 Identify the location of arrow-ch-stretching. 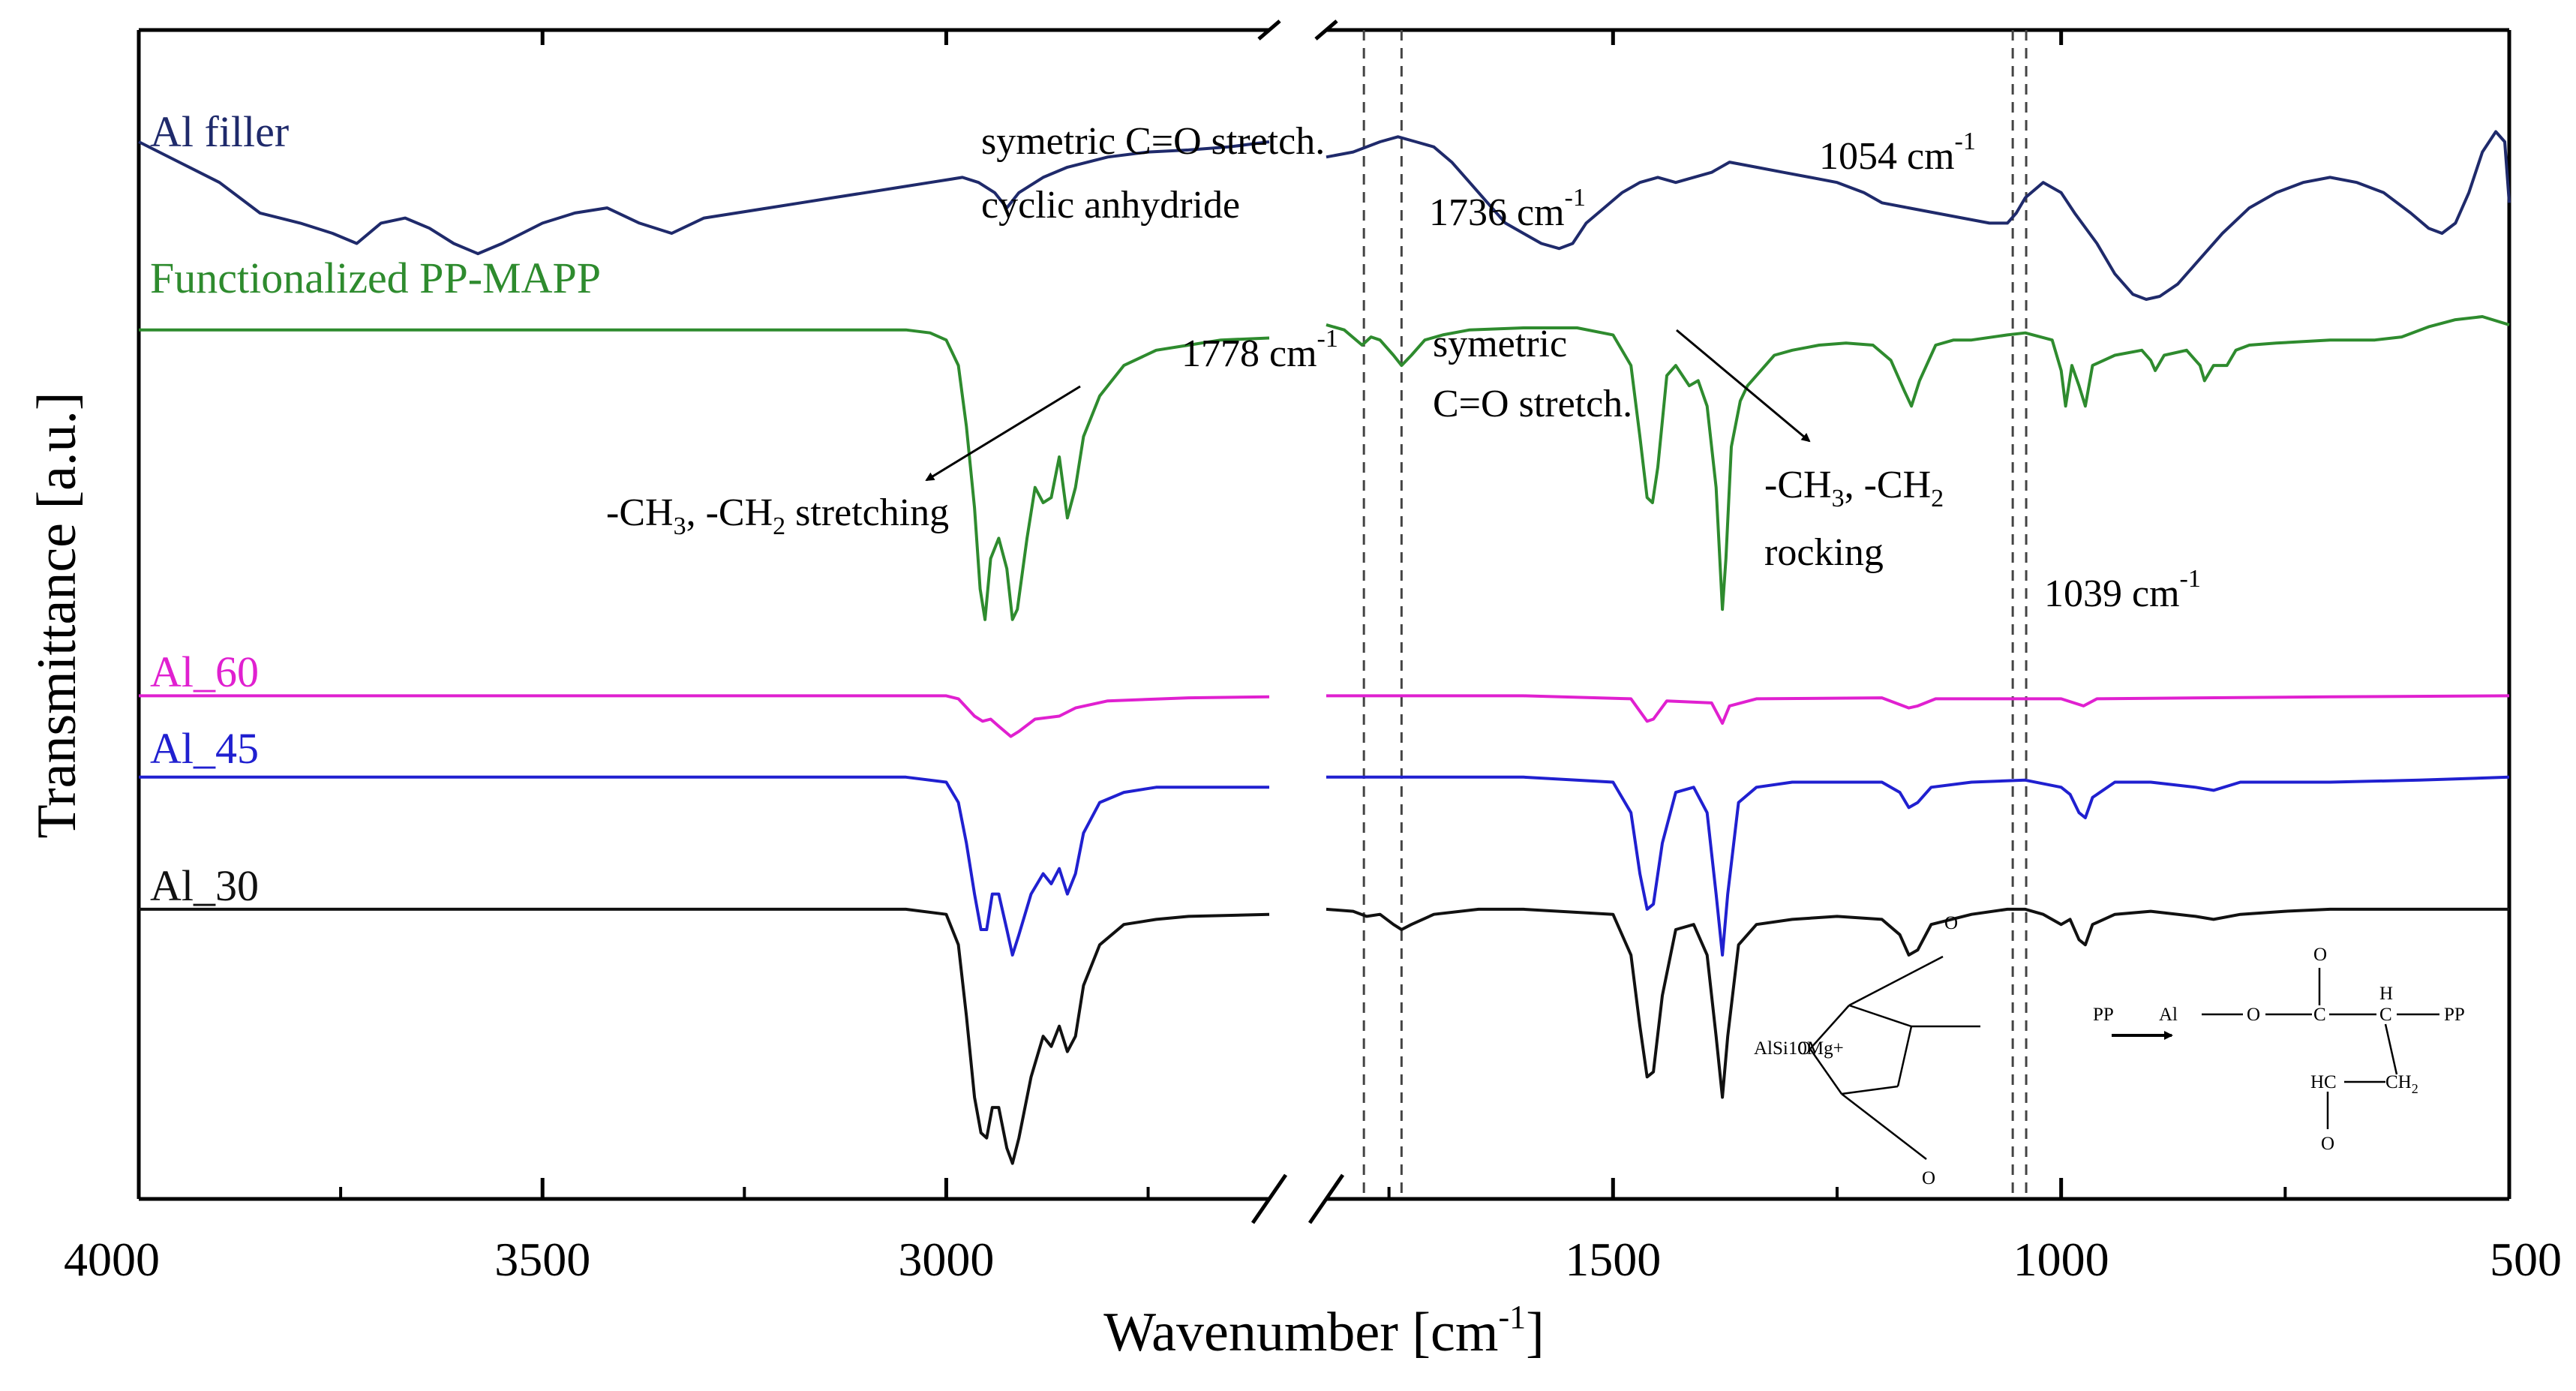
(1003, 433).